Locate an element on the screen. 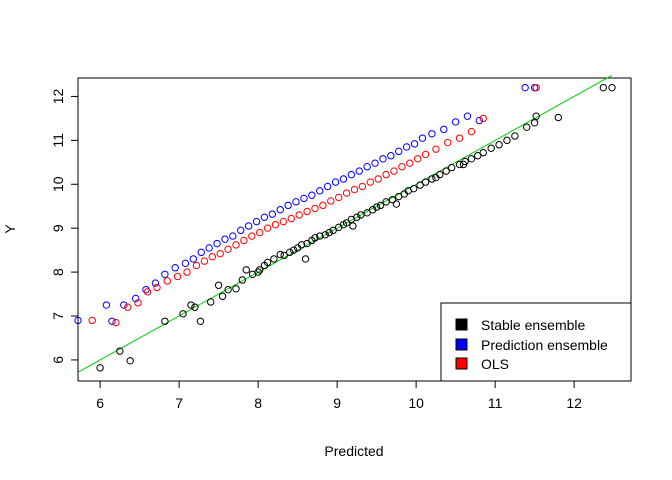  y-tick-label: 12 is located at coordinates (58, 96).